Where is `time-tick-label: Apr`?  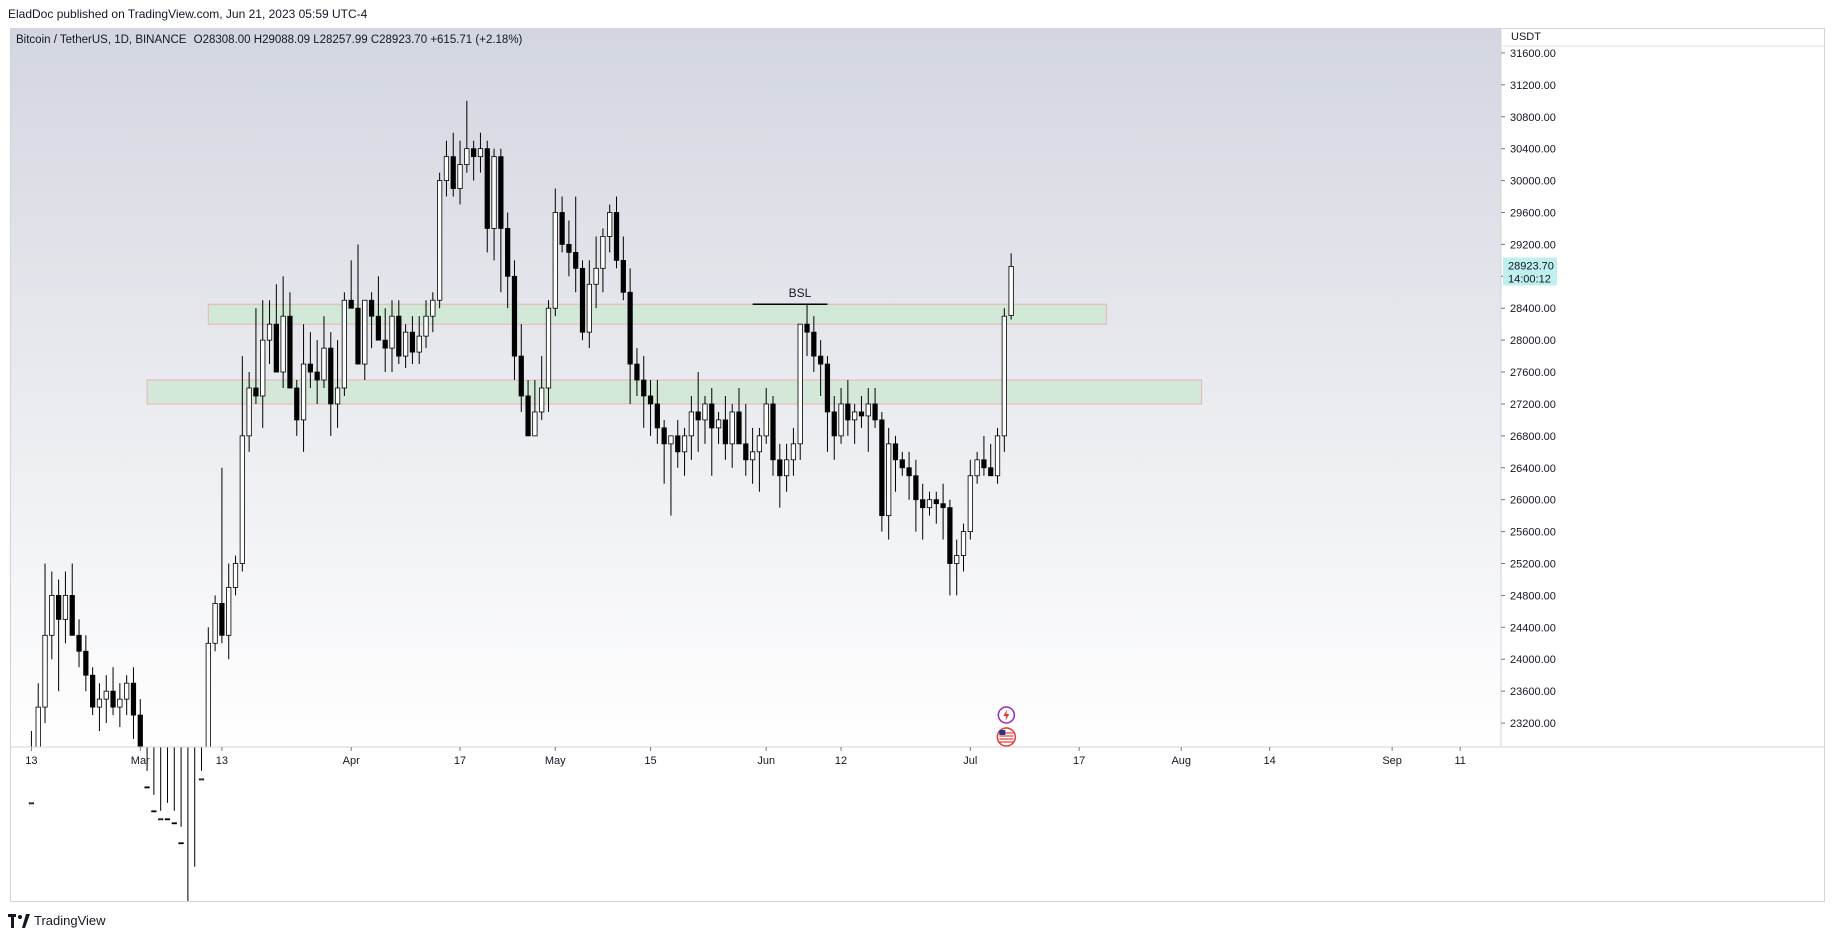
time-tick-label: Apr is located at coordinates (351, 761).